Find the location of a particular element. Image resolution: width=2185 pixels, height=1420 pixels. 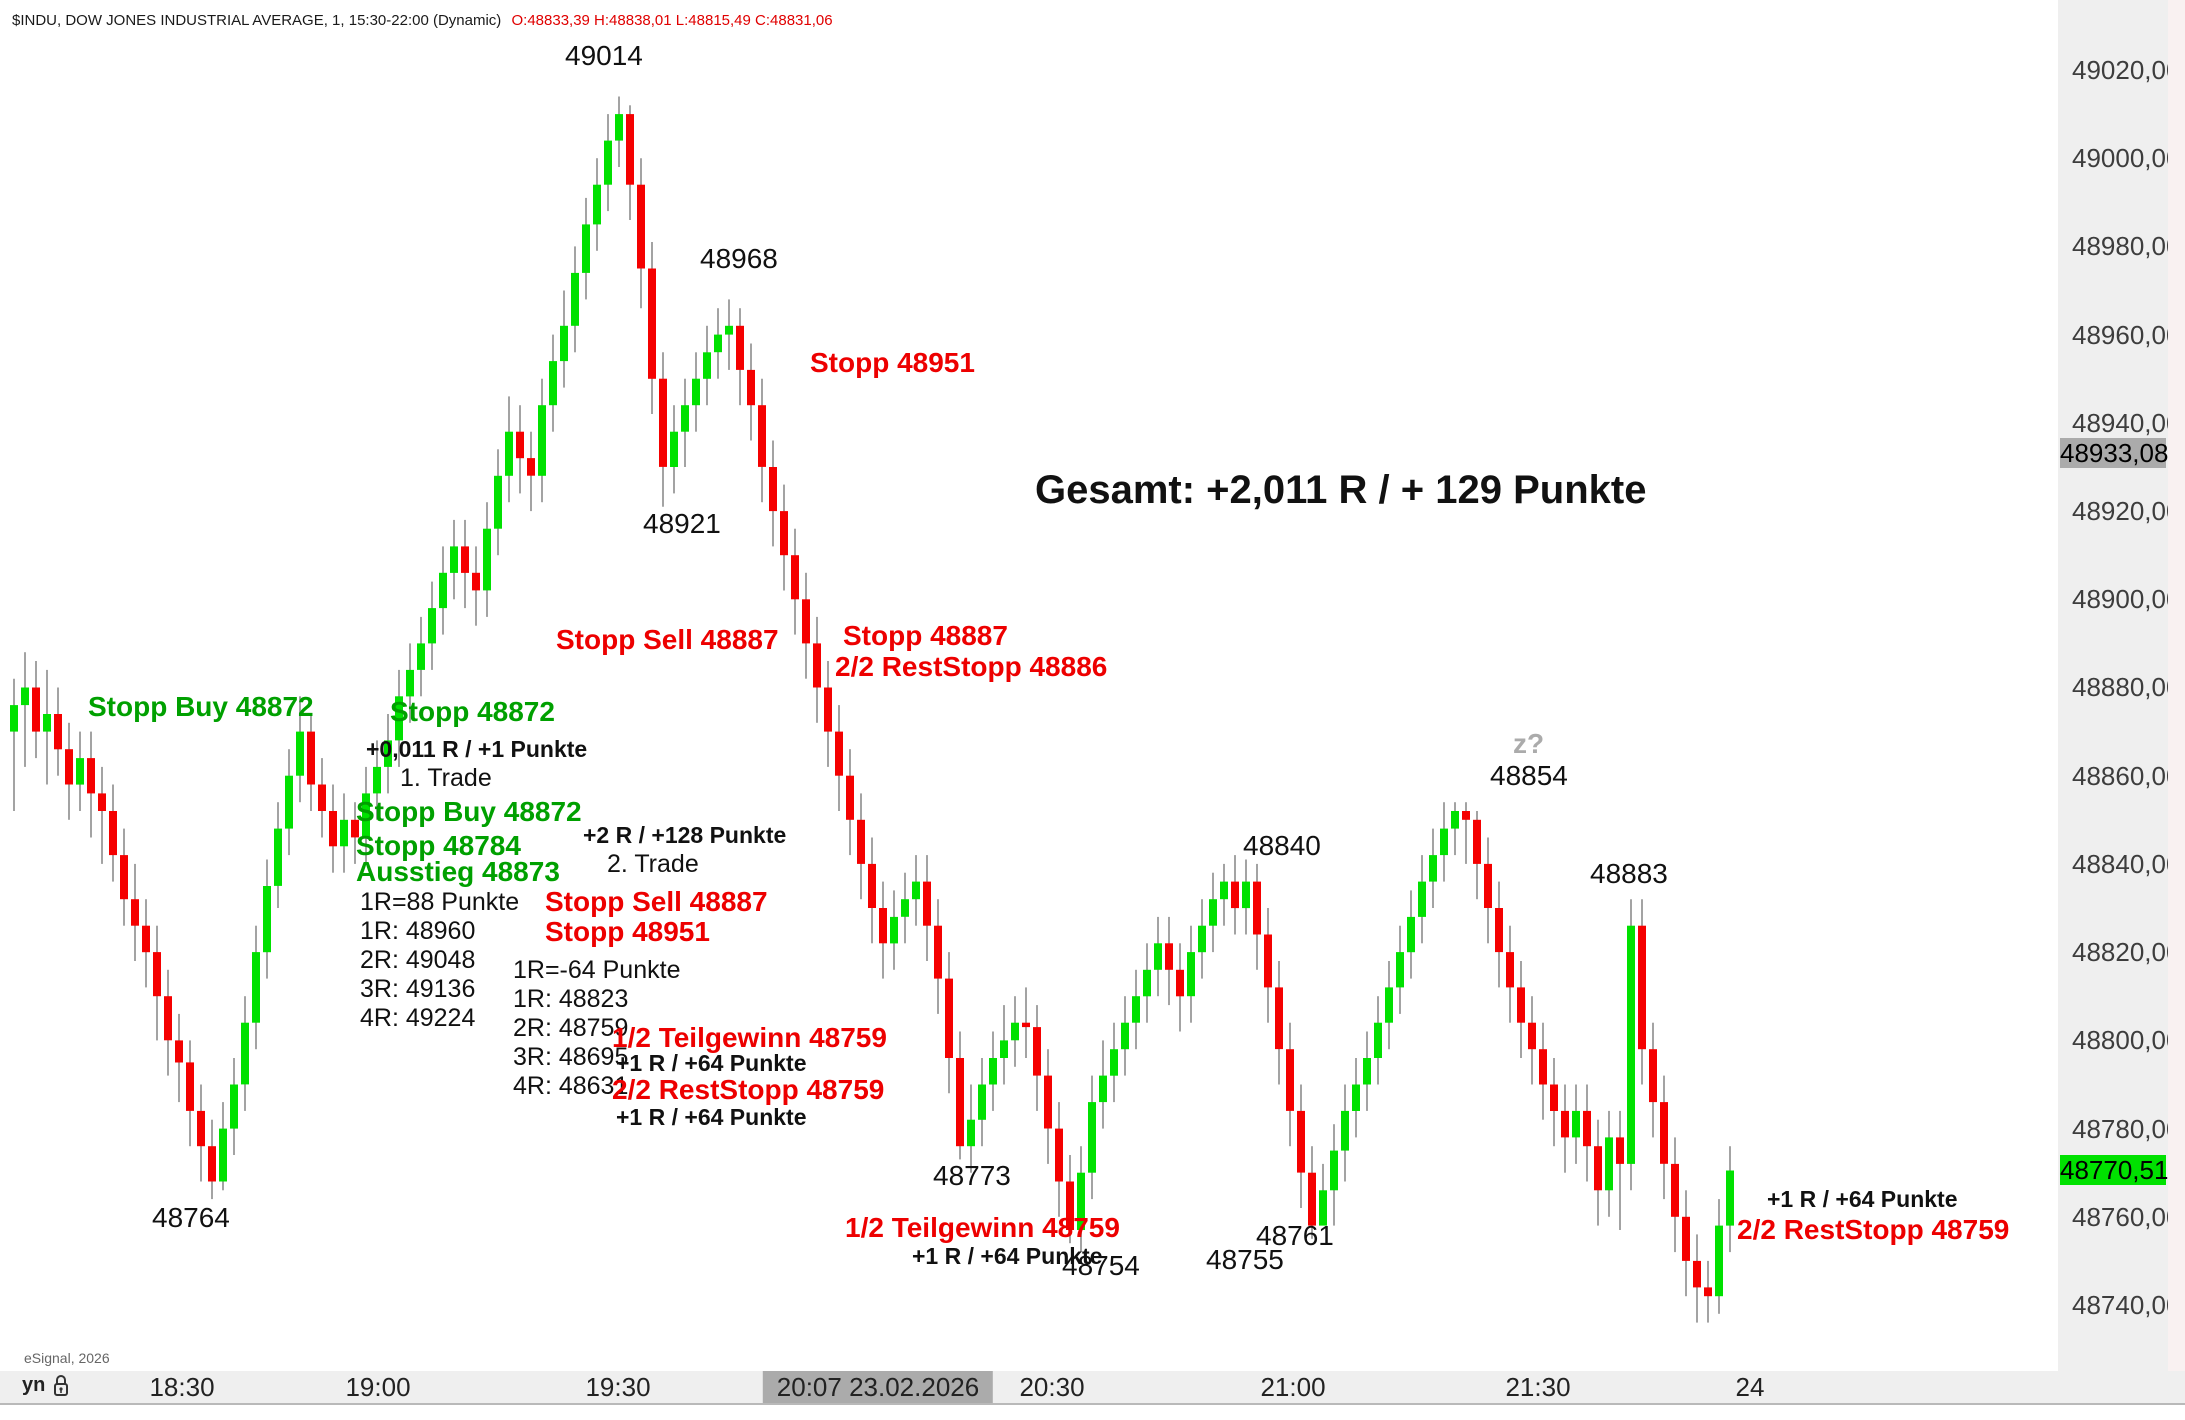

dynamic-mode-label: yn is located at coordinates (34, 1385).